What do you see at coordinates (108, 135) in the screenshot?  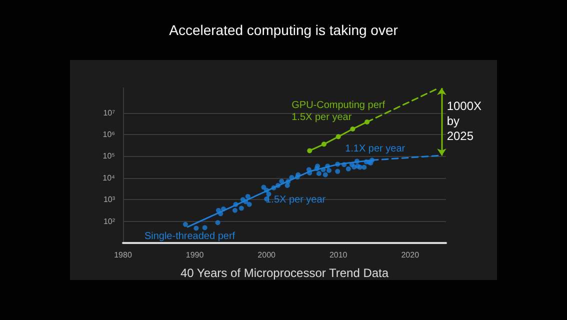 I see `y-tick-label: 10⁶` at bounding box center [108, 135].